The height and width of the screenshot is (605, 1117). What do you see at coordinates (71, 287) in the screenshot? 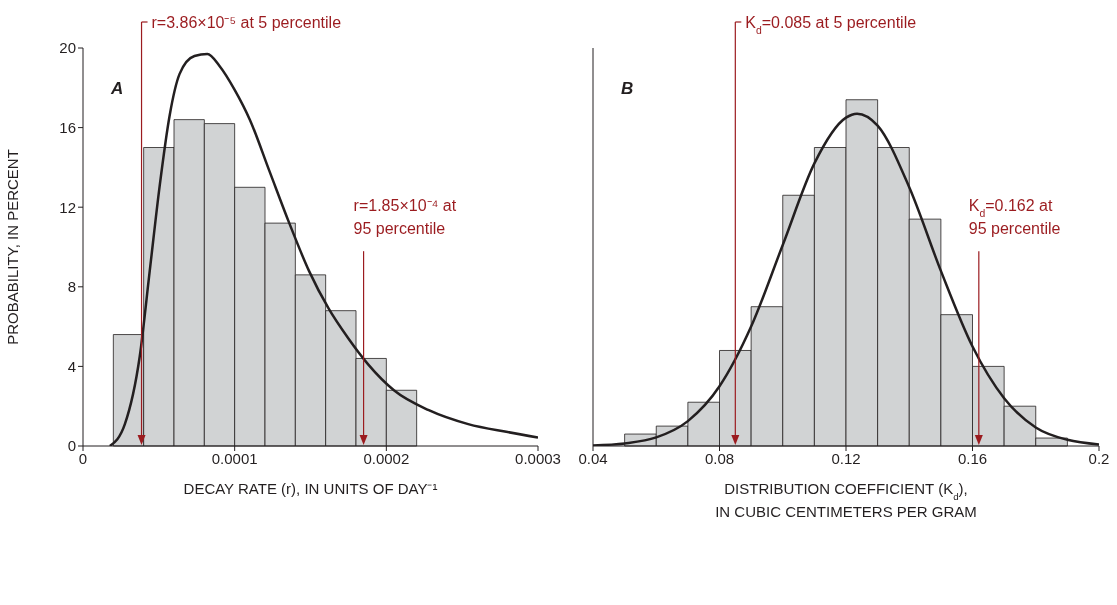
I see `y-tick-label: 8` at bounding box center [71, 287].